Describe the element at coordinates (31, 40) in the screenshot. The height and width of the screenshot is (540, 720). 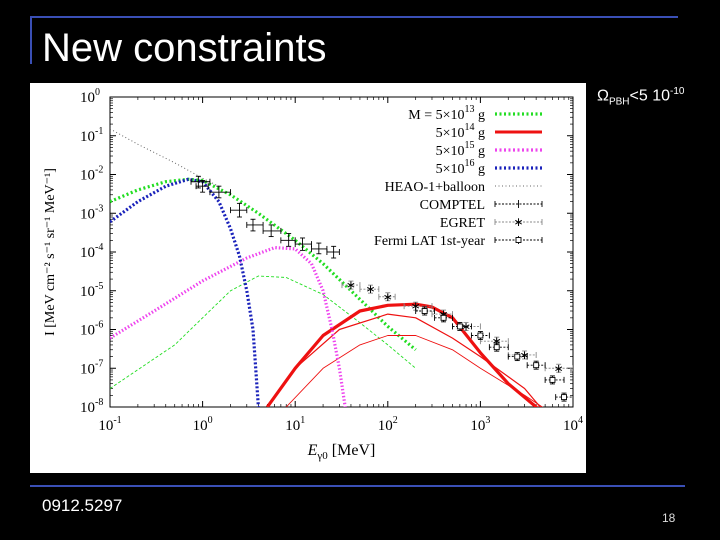
I see `slide-frame-left` at that location.